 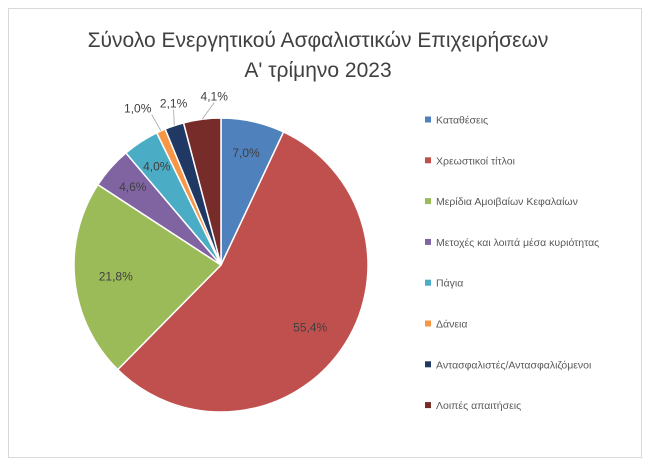 I want to click on data-label-4: 4,6%, so click(x=133, y=187).